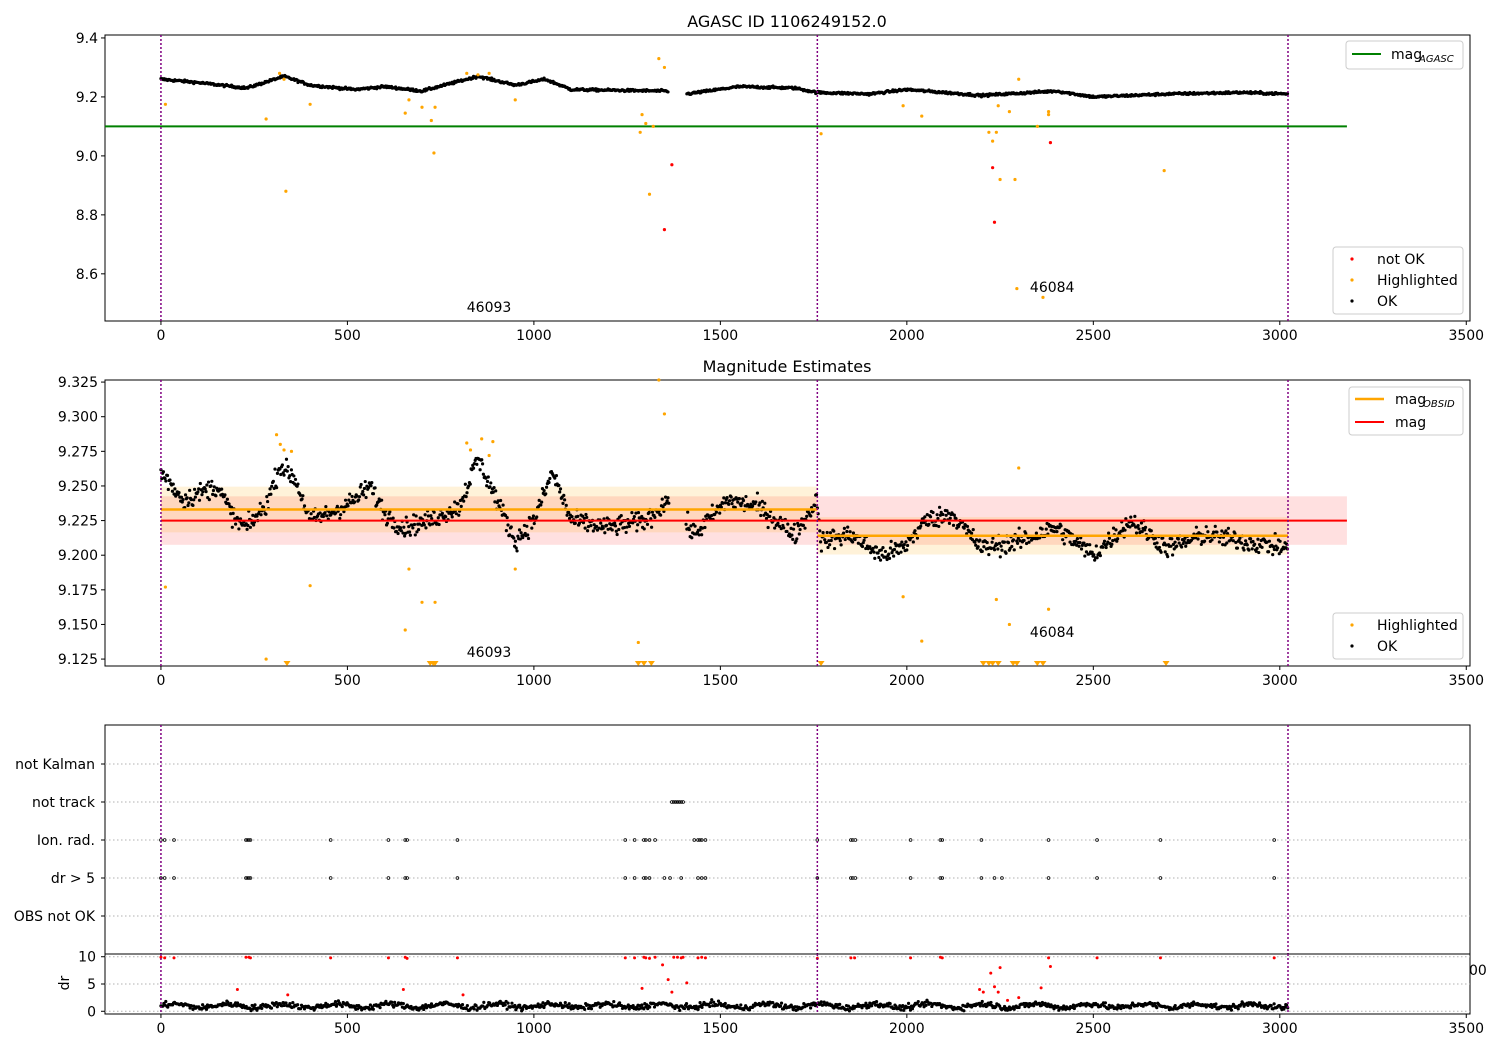 This screenshot has width=1500, height=1050. Describe the element at coordinates (91, 1012) in the screenshot. I see `y-tick-label: 0` at that location.